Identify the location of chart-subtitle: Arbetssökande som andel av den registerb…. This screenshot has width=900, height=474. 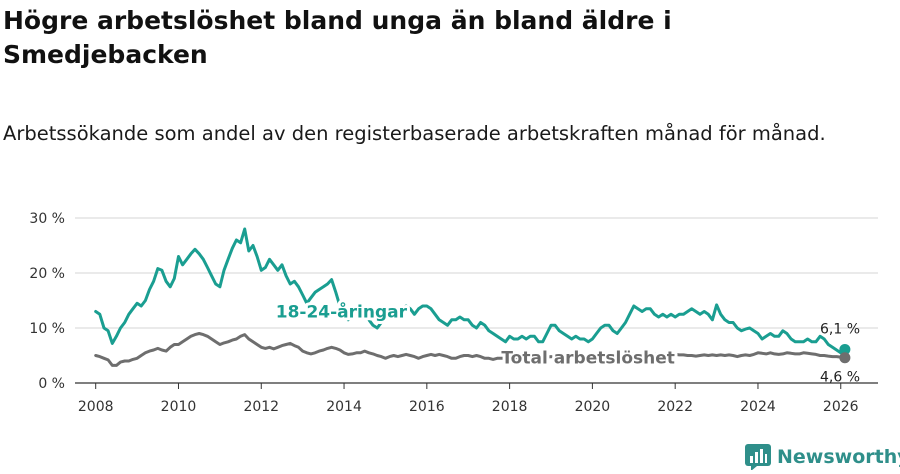
(414, 133).